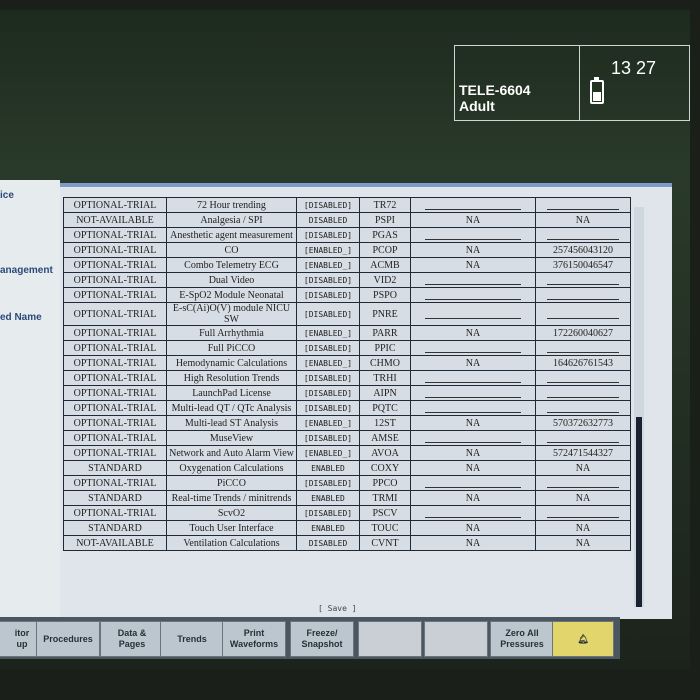  Describe the element at coordinates (115, 220) in the screenshot. I see `status-cell: NOT-AVAILABLE` at that location.